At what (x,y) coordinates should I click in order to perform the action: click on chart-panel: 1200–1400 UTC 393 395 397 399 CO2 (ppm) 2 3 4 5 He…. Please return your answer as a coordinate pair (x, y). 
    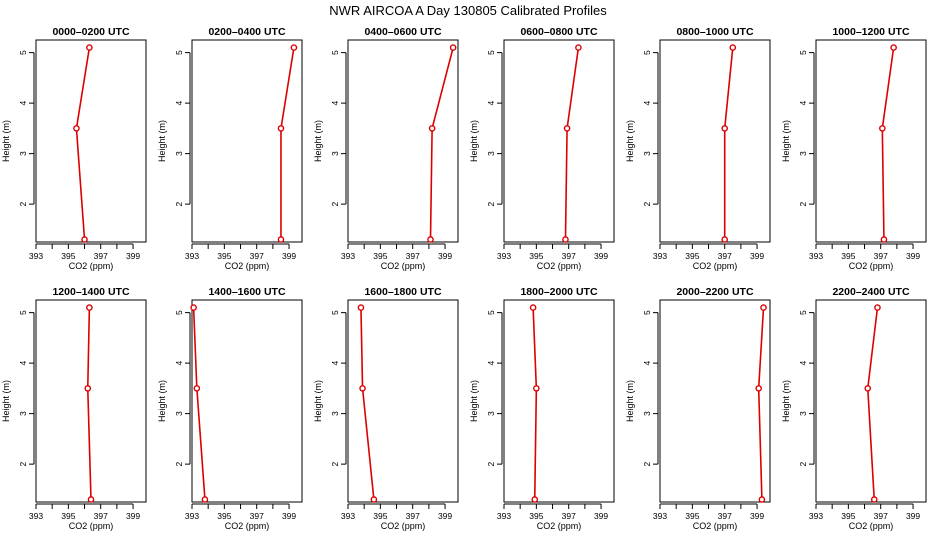
    Looking at the image, I should click on (74, 408).